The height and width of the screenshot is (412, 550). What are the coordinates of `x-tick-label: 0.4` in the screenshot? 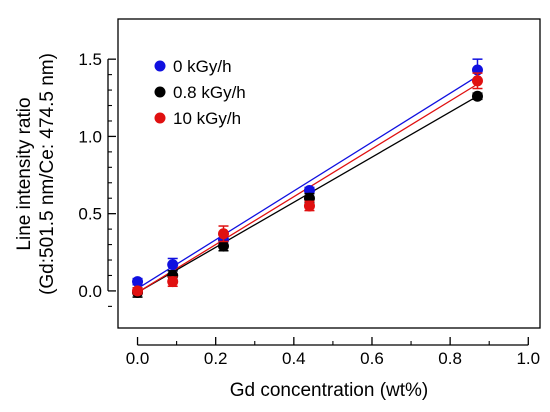 It's located at (294, 358).